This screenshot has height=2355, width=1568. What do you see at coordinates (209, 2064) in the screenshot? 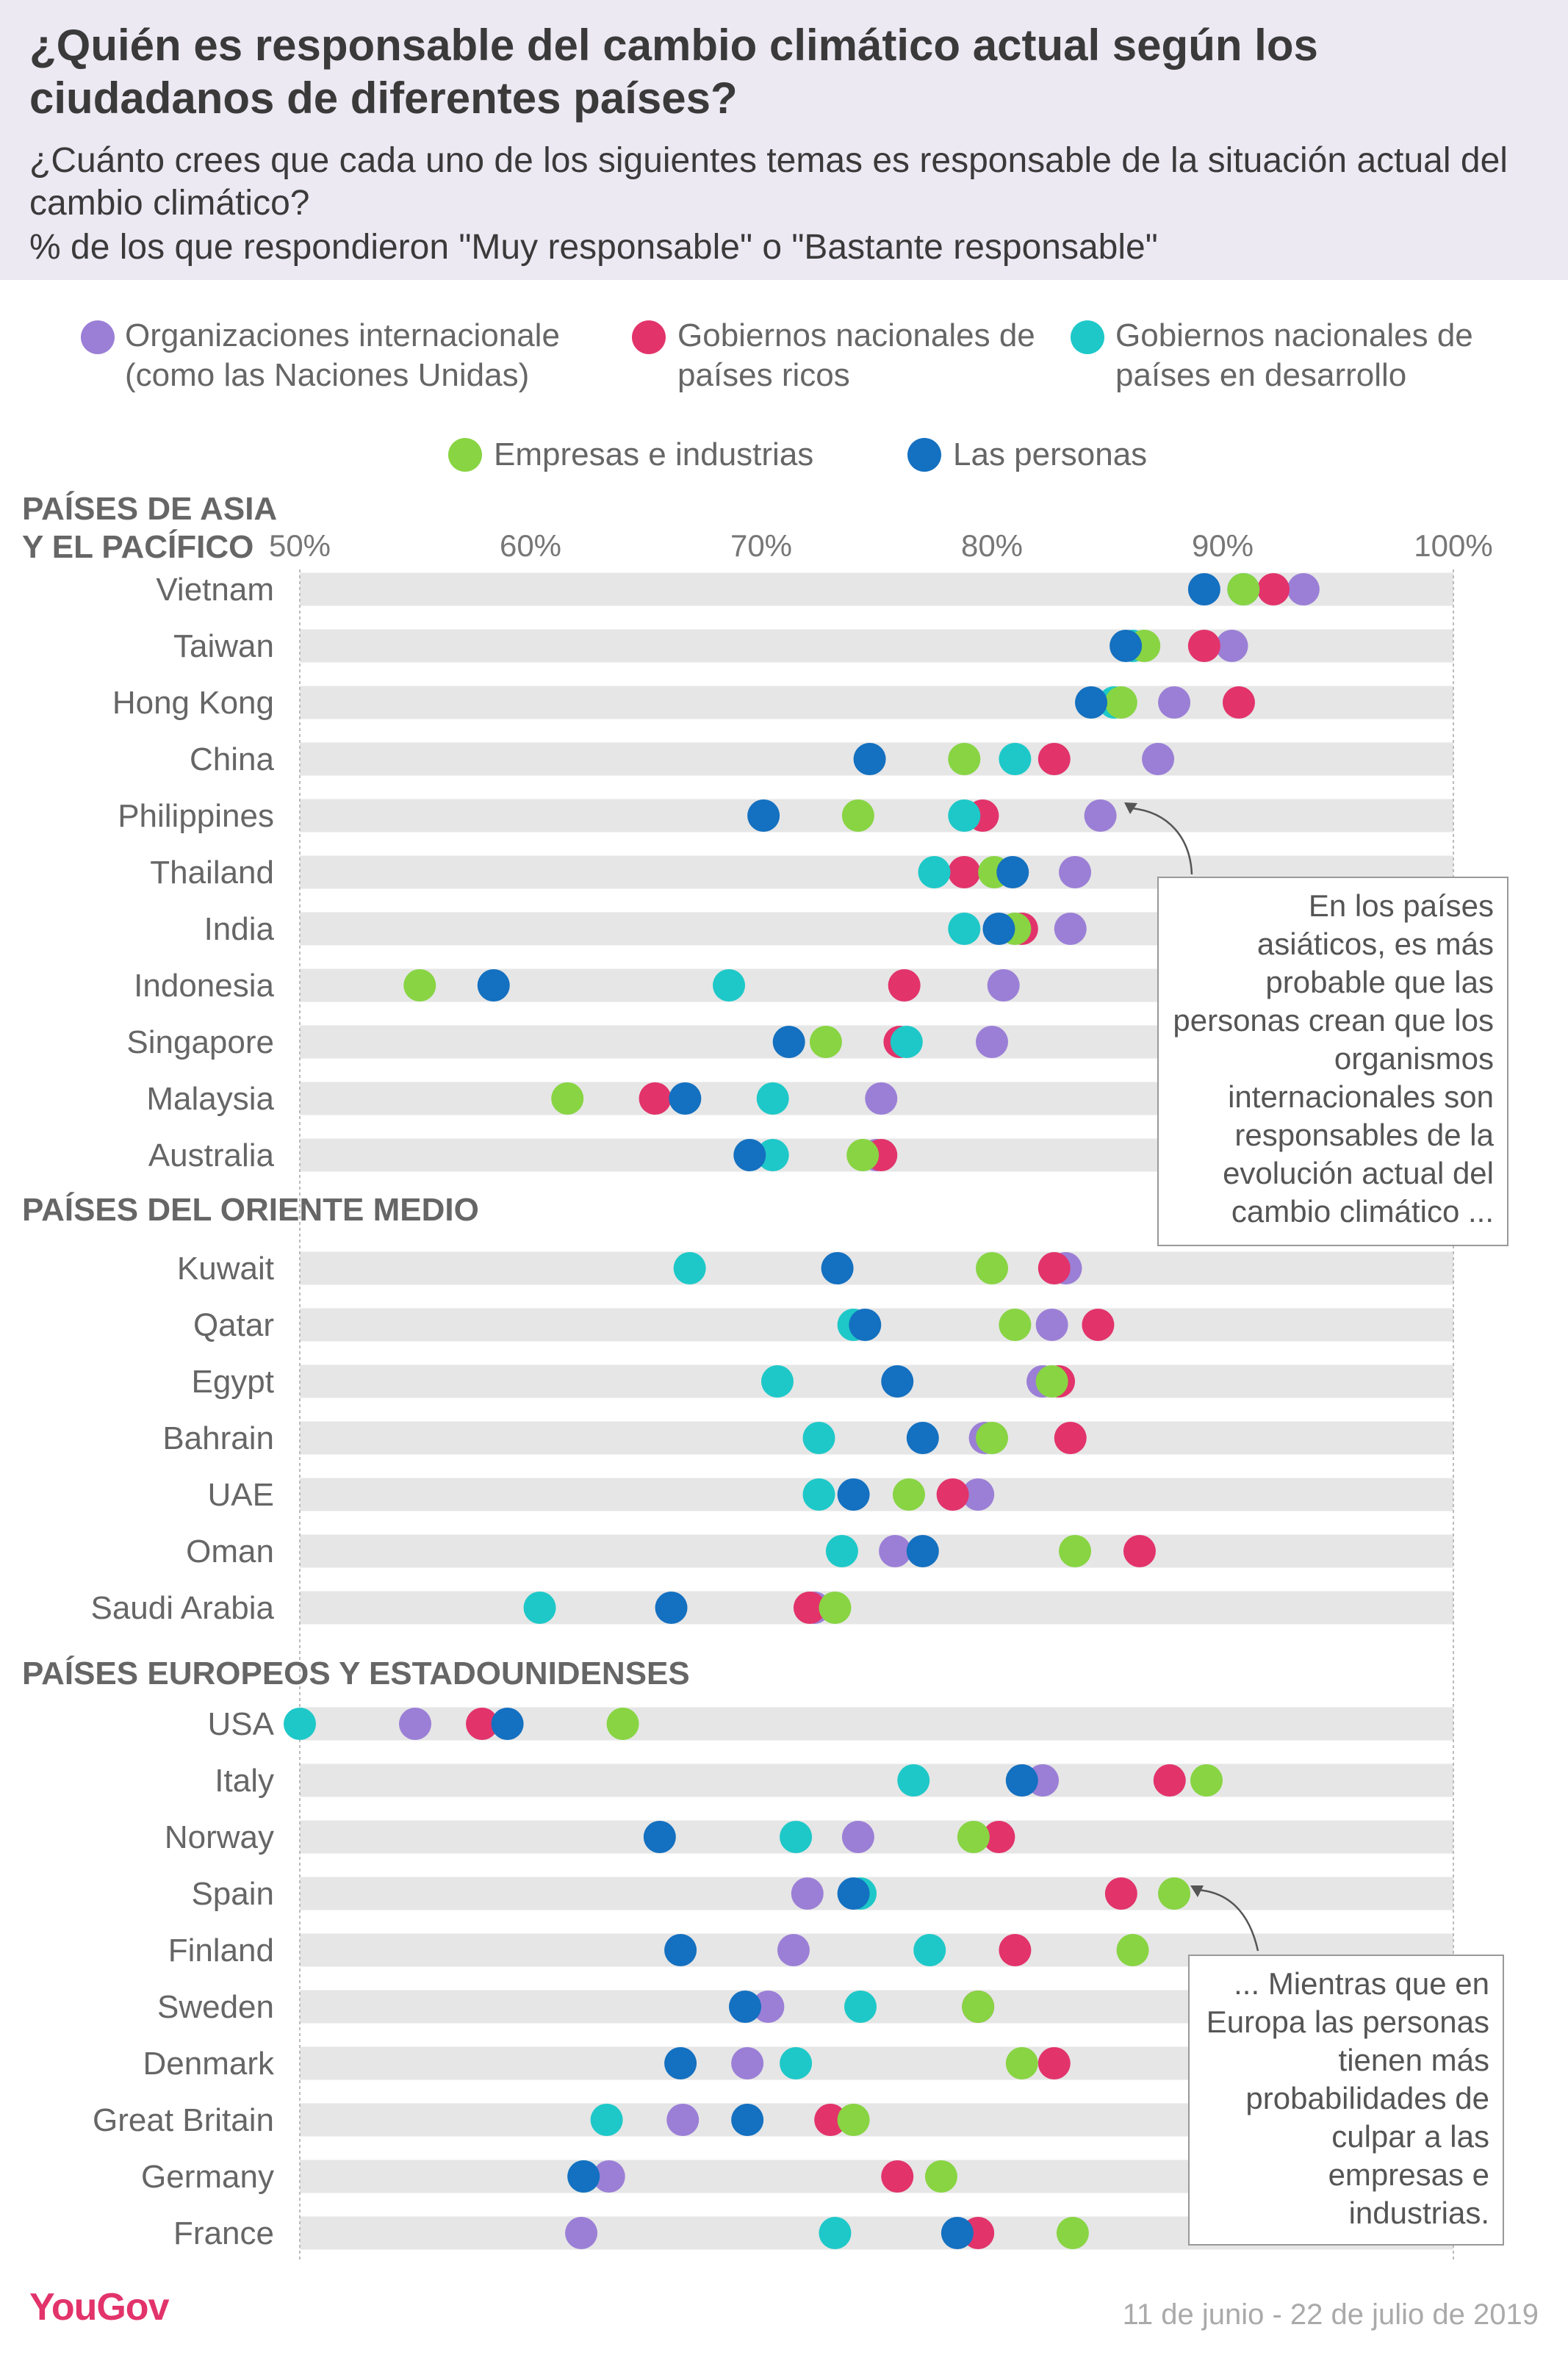
I see `country-label: Denmark` at bounding box center [209, 2064].